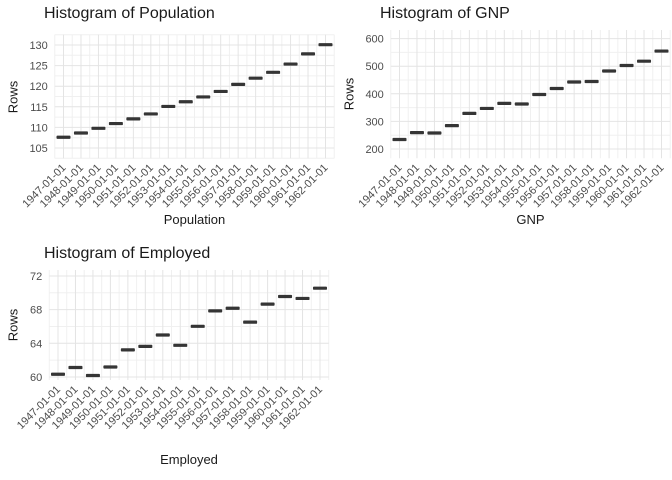 This screenshot has height=480, width=672. I want to click on y-tick-label: 400, so click(374, 95).